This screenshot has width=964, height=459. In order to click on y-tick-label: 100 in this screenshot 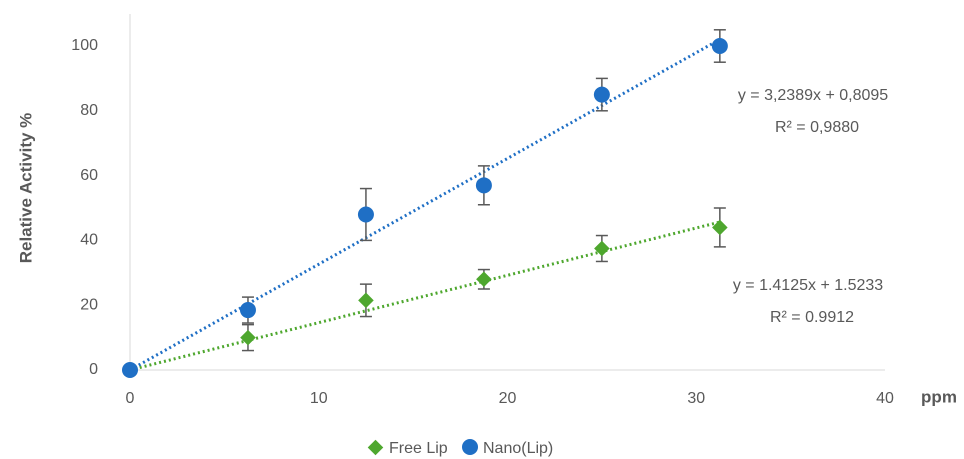, I will do `click(84, 45)`.